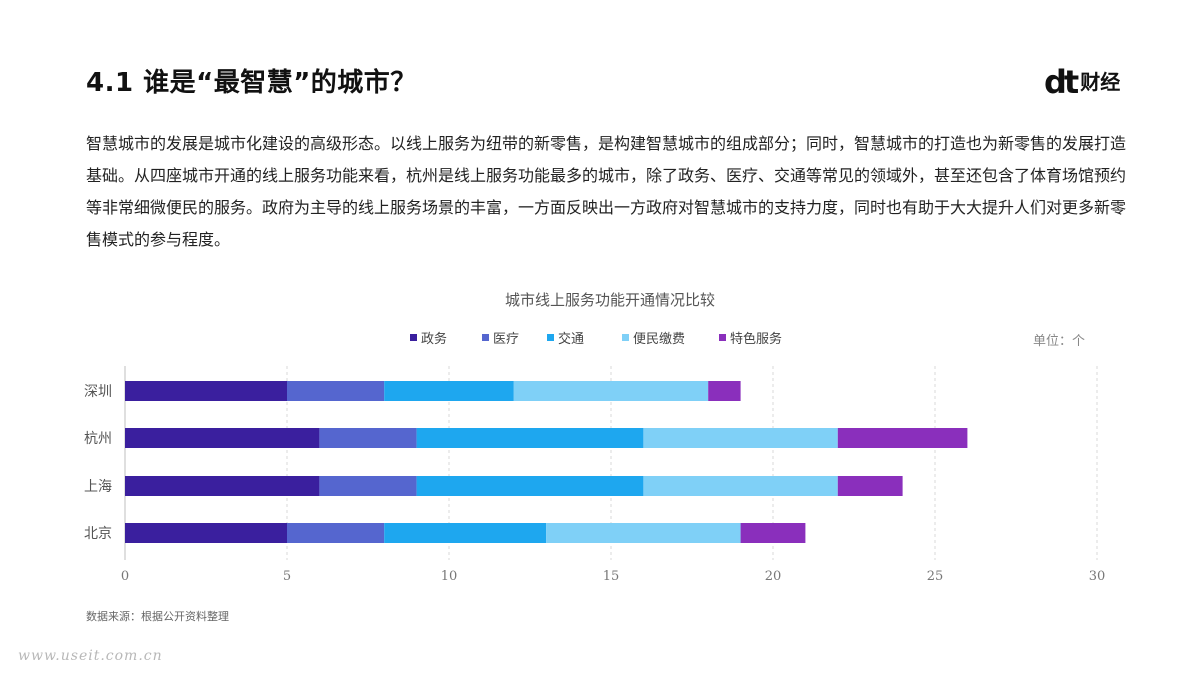  I want to click on legend-label: 医疗, so click(506, 339).